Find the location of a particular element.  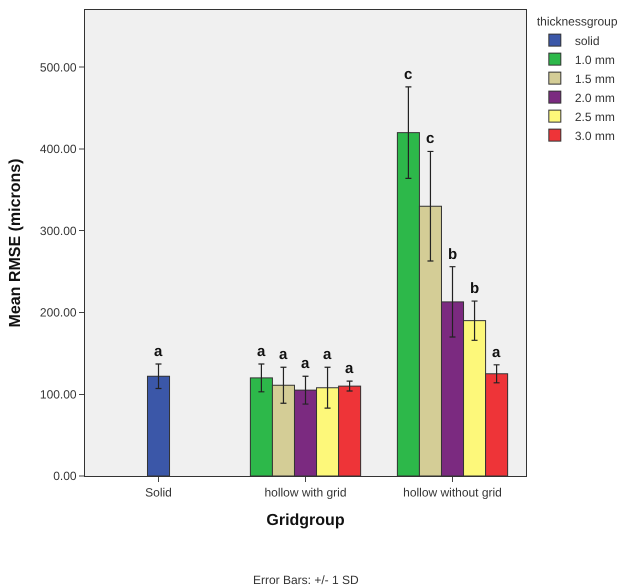

y-tick-label: 300.00 is located at coordinates (58, 231).